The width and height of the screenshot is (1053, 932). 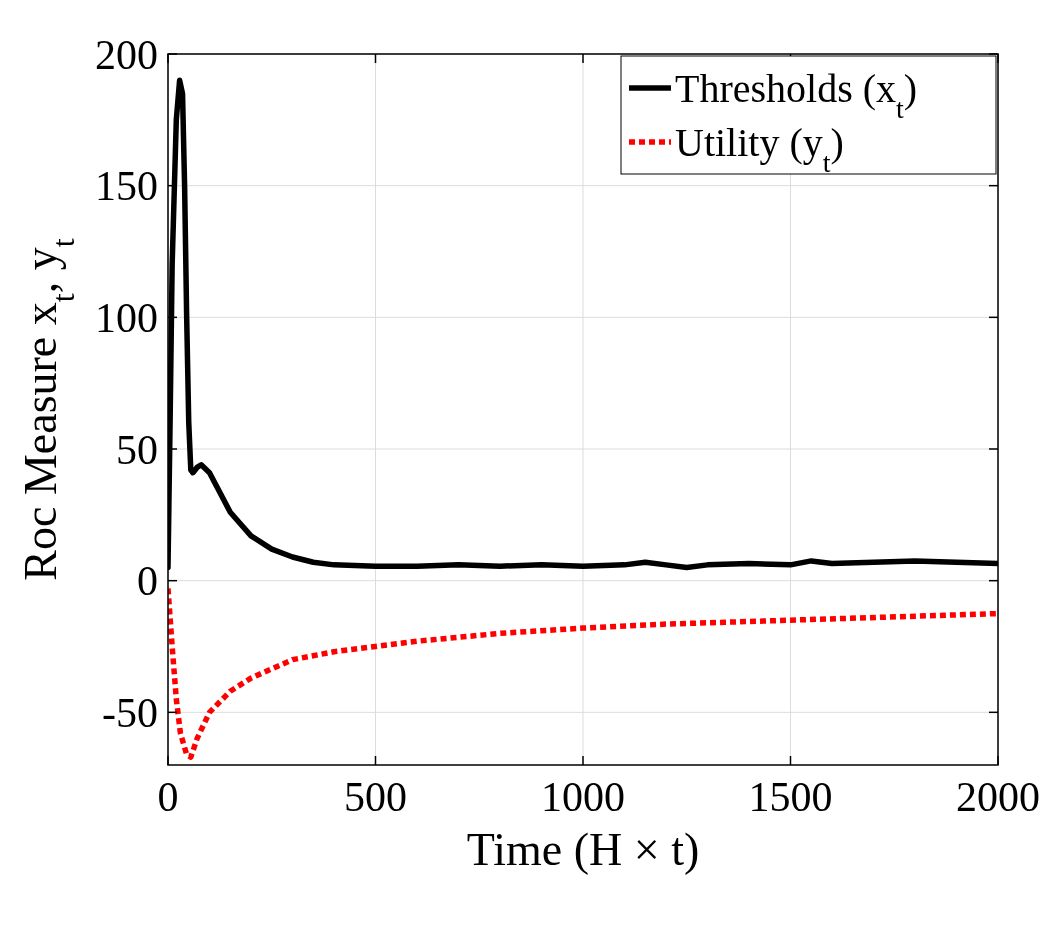 I want to click on y-tick-label: 0, so click(x=147, y=581).